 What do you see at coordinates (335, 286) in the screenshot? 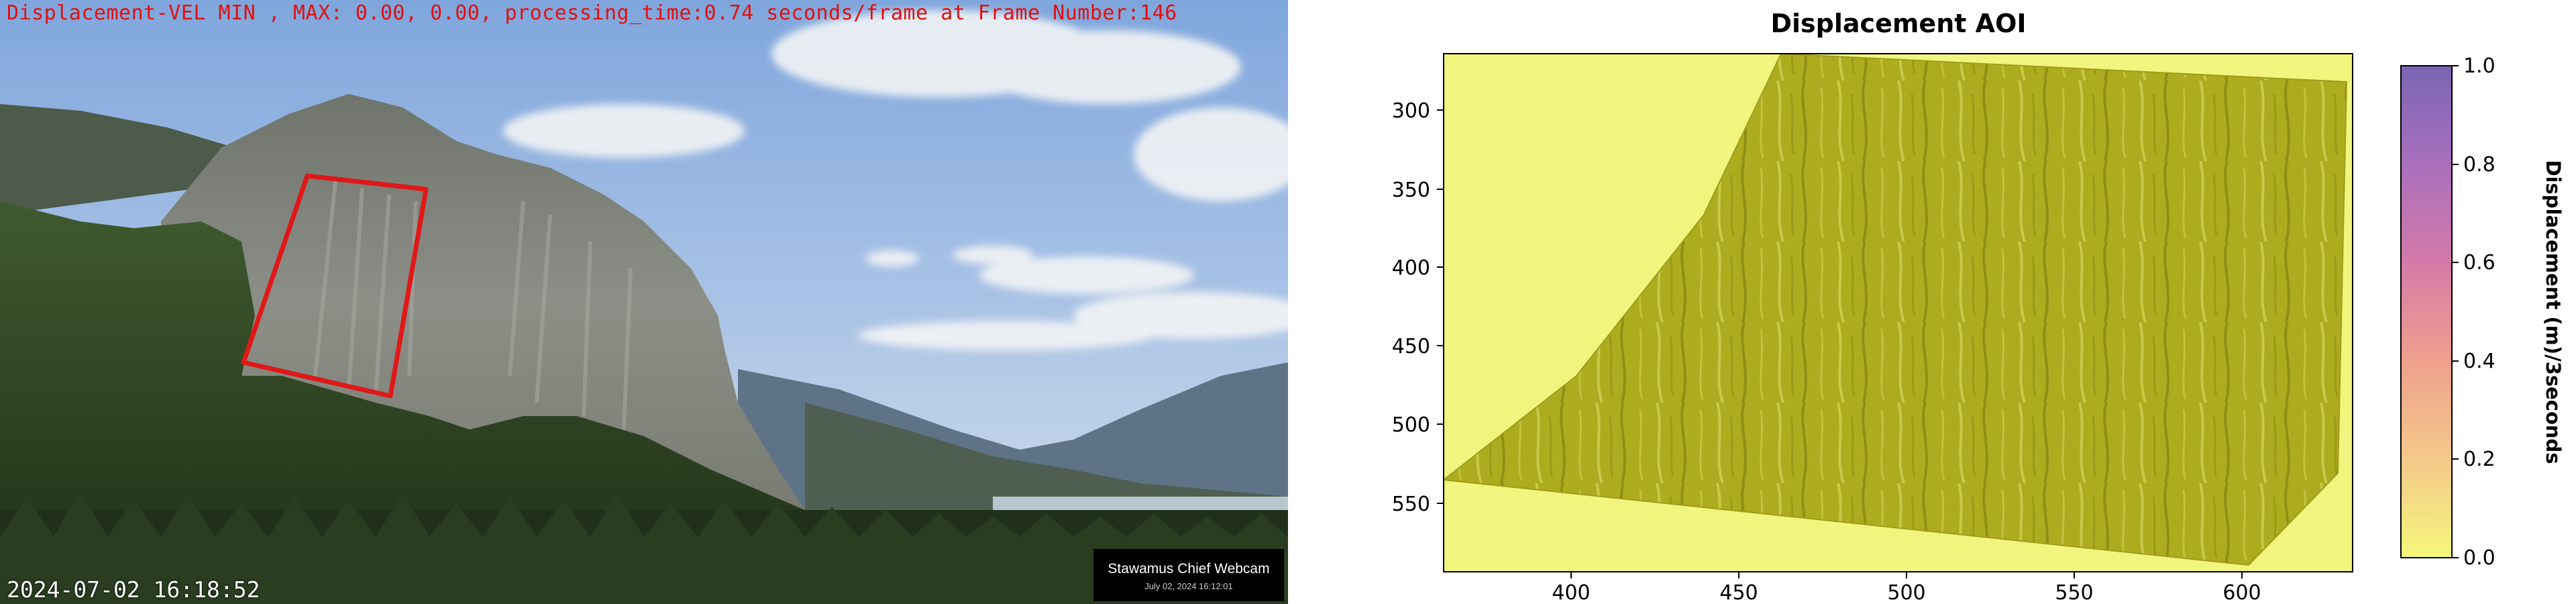
I see `roi-polygon` at bounding box center [335, 286].